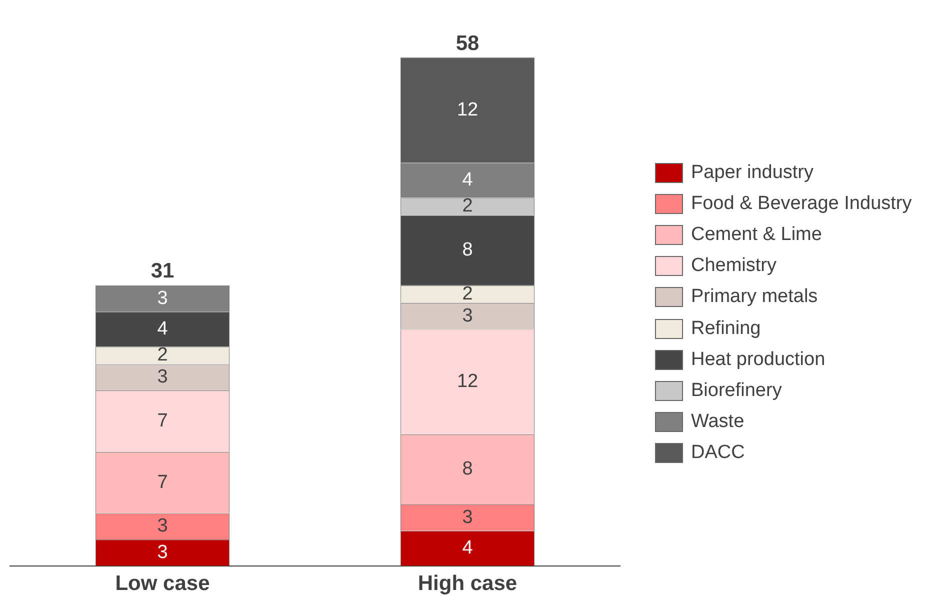 This screenshot has width=936, height=603. I want to click on legend-label: Waste, so click(717, 422).